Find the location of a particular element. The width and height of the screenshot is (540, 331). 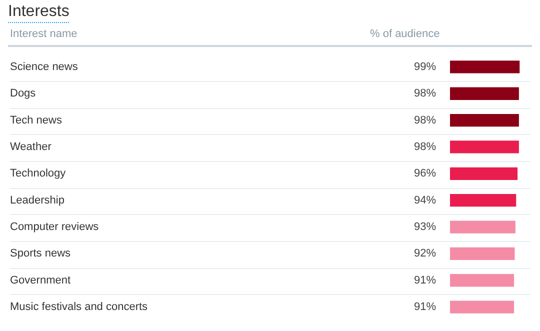

y-axis-title: Interest name is located at coordinates (44, 34).